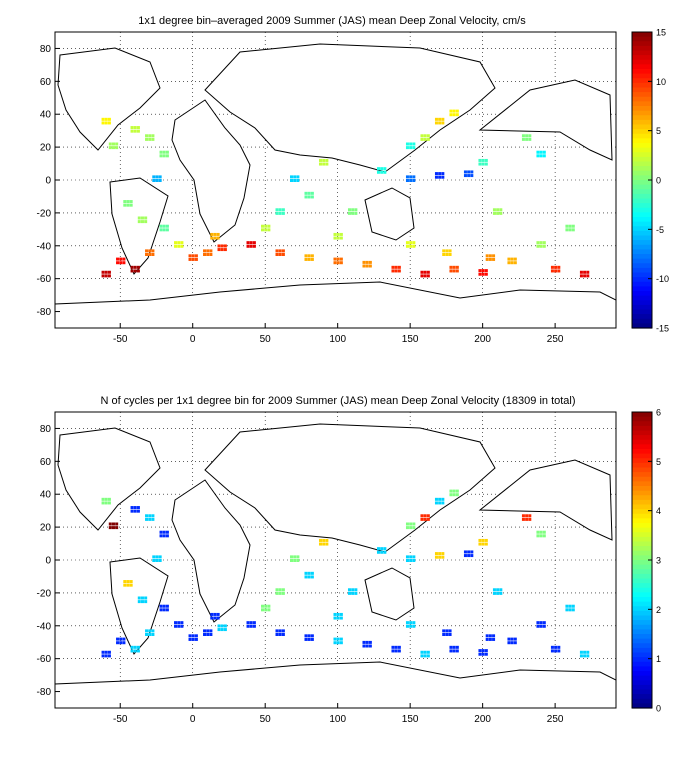  I want to click on x-tick-label: 250, so click(555, 339).